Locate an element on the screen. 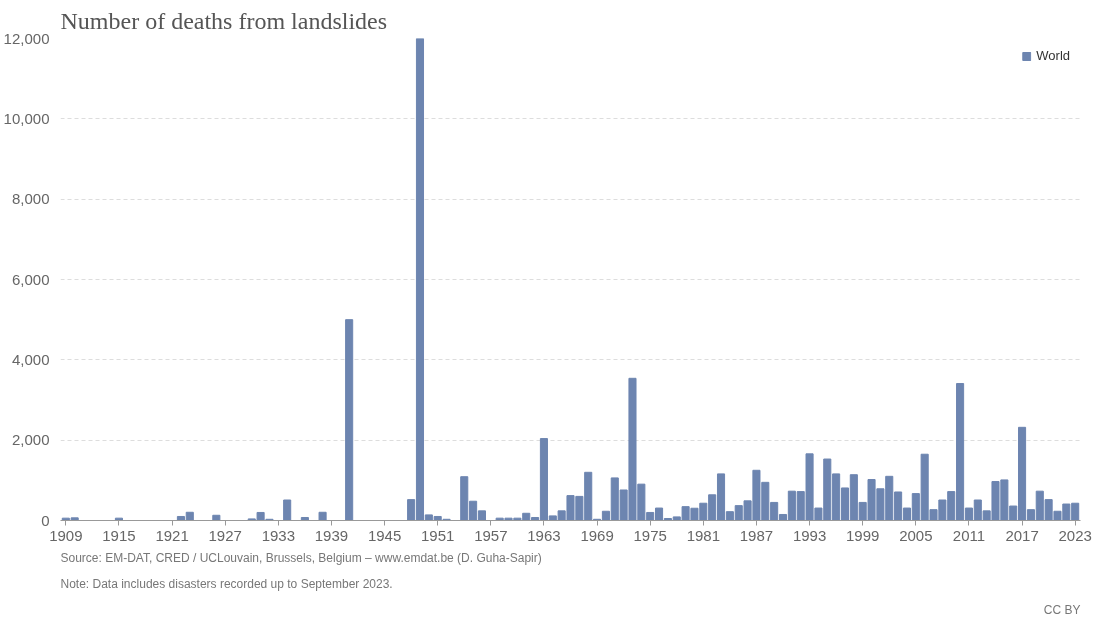 The width and height of the screenshot is (1100, 621). x-tick-label: 2017 is located at coordinates (1022, 535).